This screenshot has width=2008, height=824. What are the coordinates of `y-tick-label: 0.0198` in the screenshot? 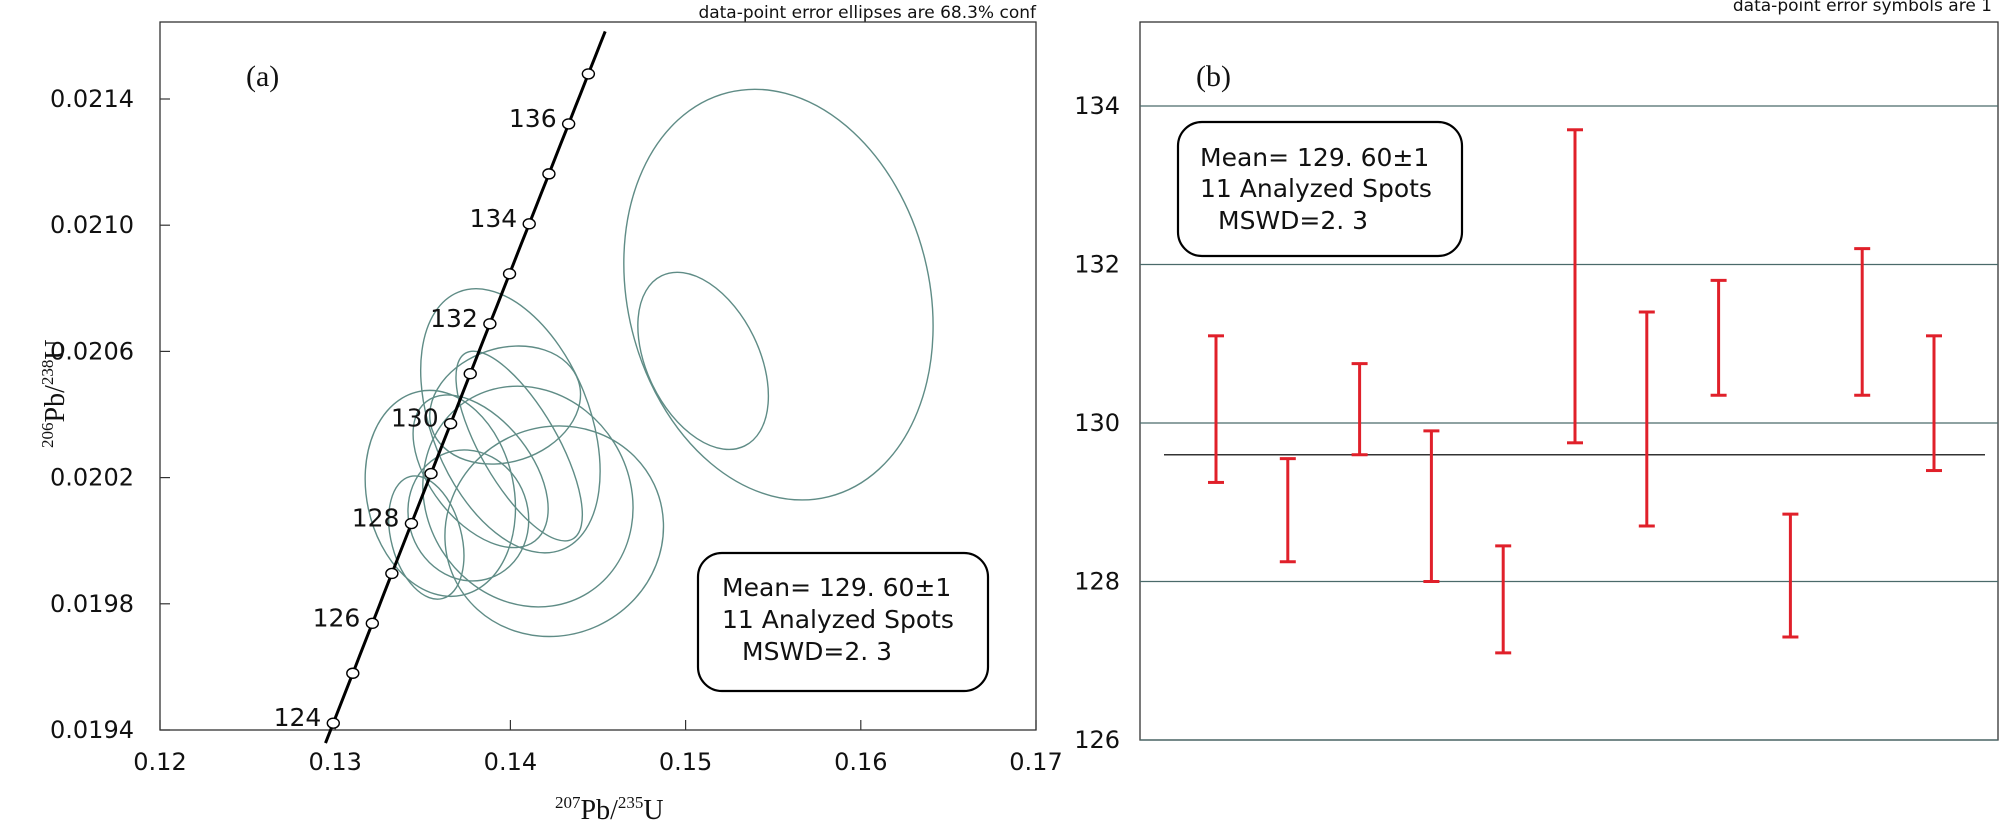 It's located at (92, 604).